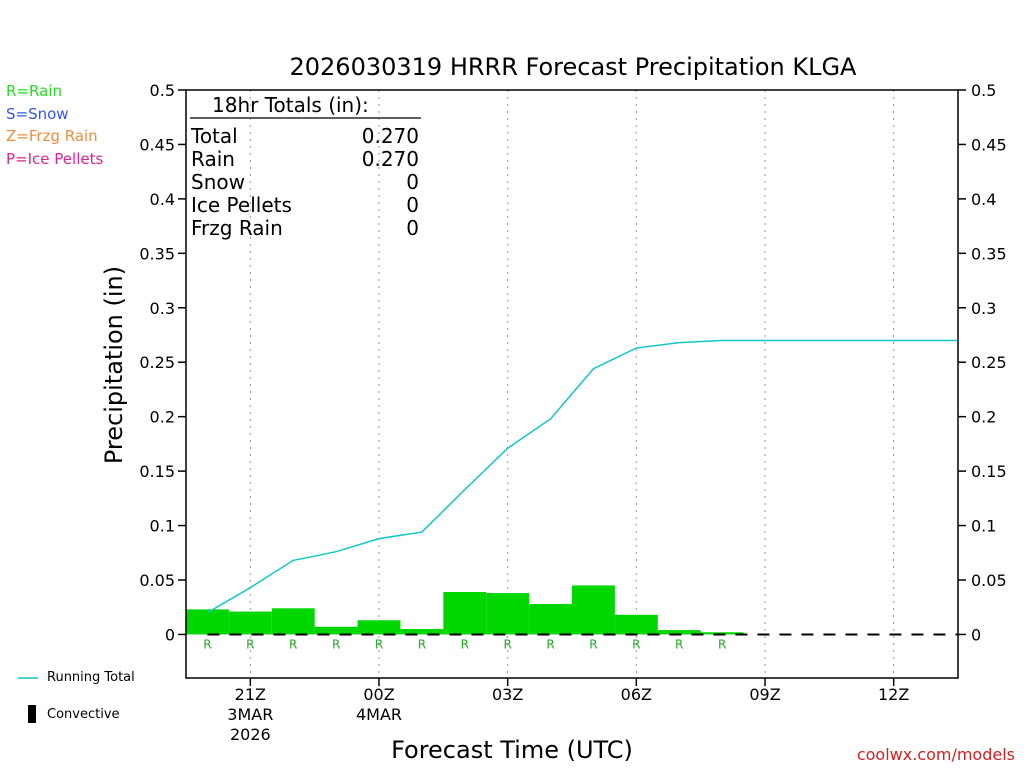 The image size is (1024, 768). I want to click on totals-header: 18hr Totals (in):, so click(290, 105).